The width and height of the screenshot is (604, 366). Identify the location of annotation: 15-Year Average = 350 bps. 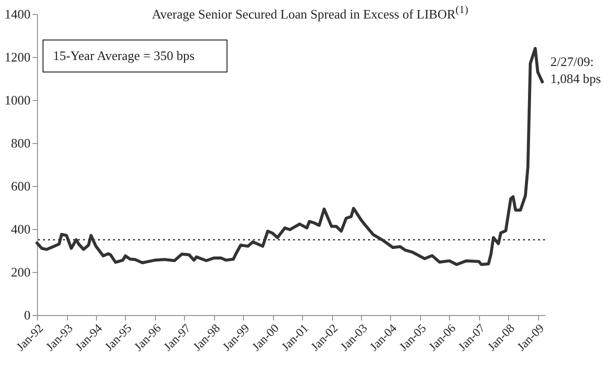
(124, 55).